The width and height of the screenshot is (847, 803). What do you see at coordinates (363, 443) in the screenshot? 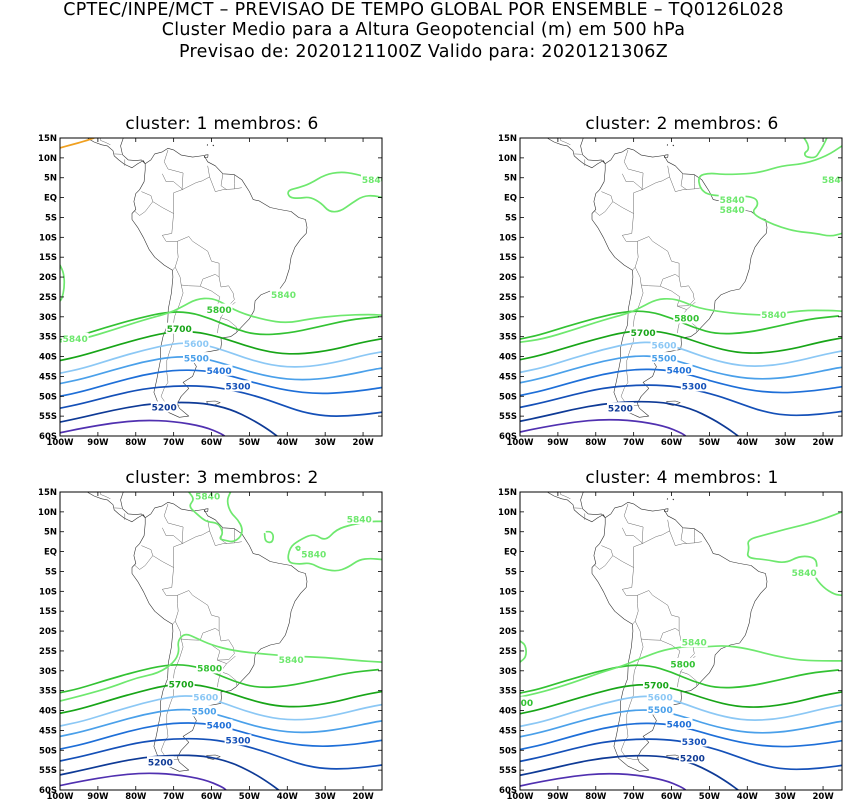
I see `lon-tick-label: 20W` at bounding box center [363, 443].